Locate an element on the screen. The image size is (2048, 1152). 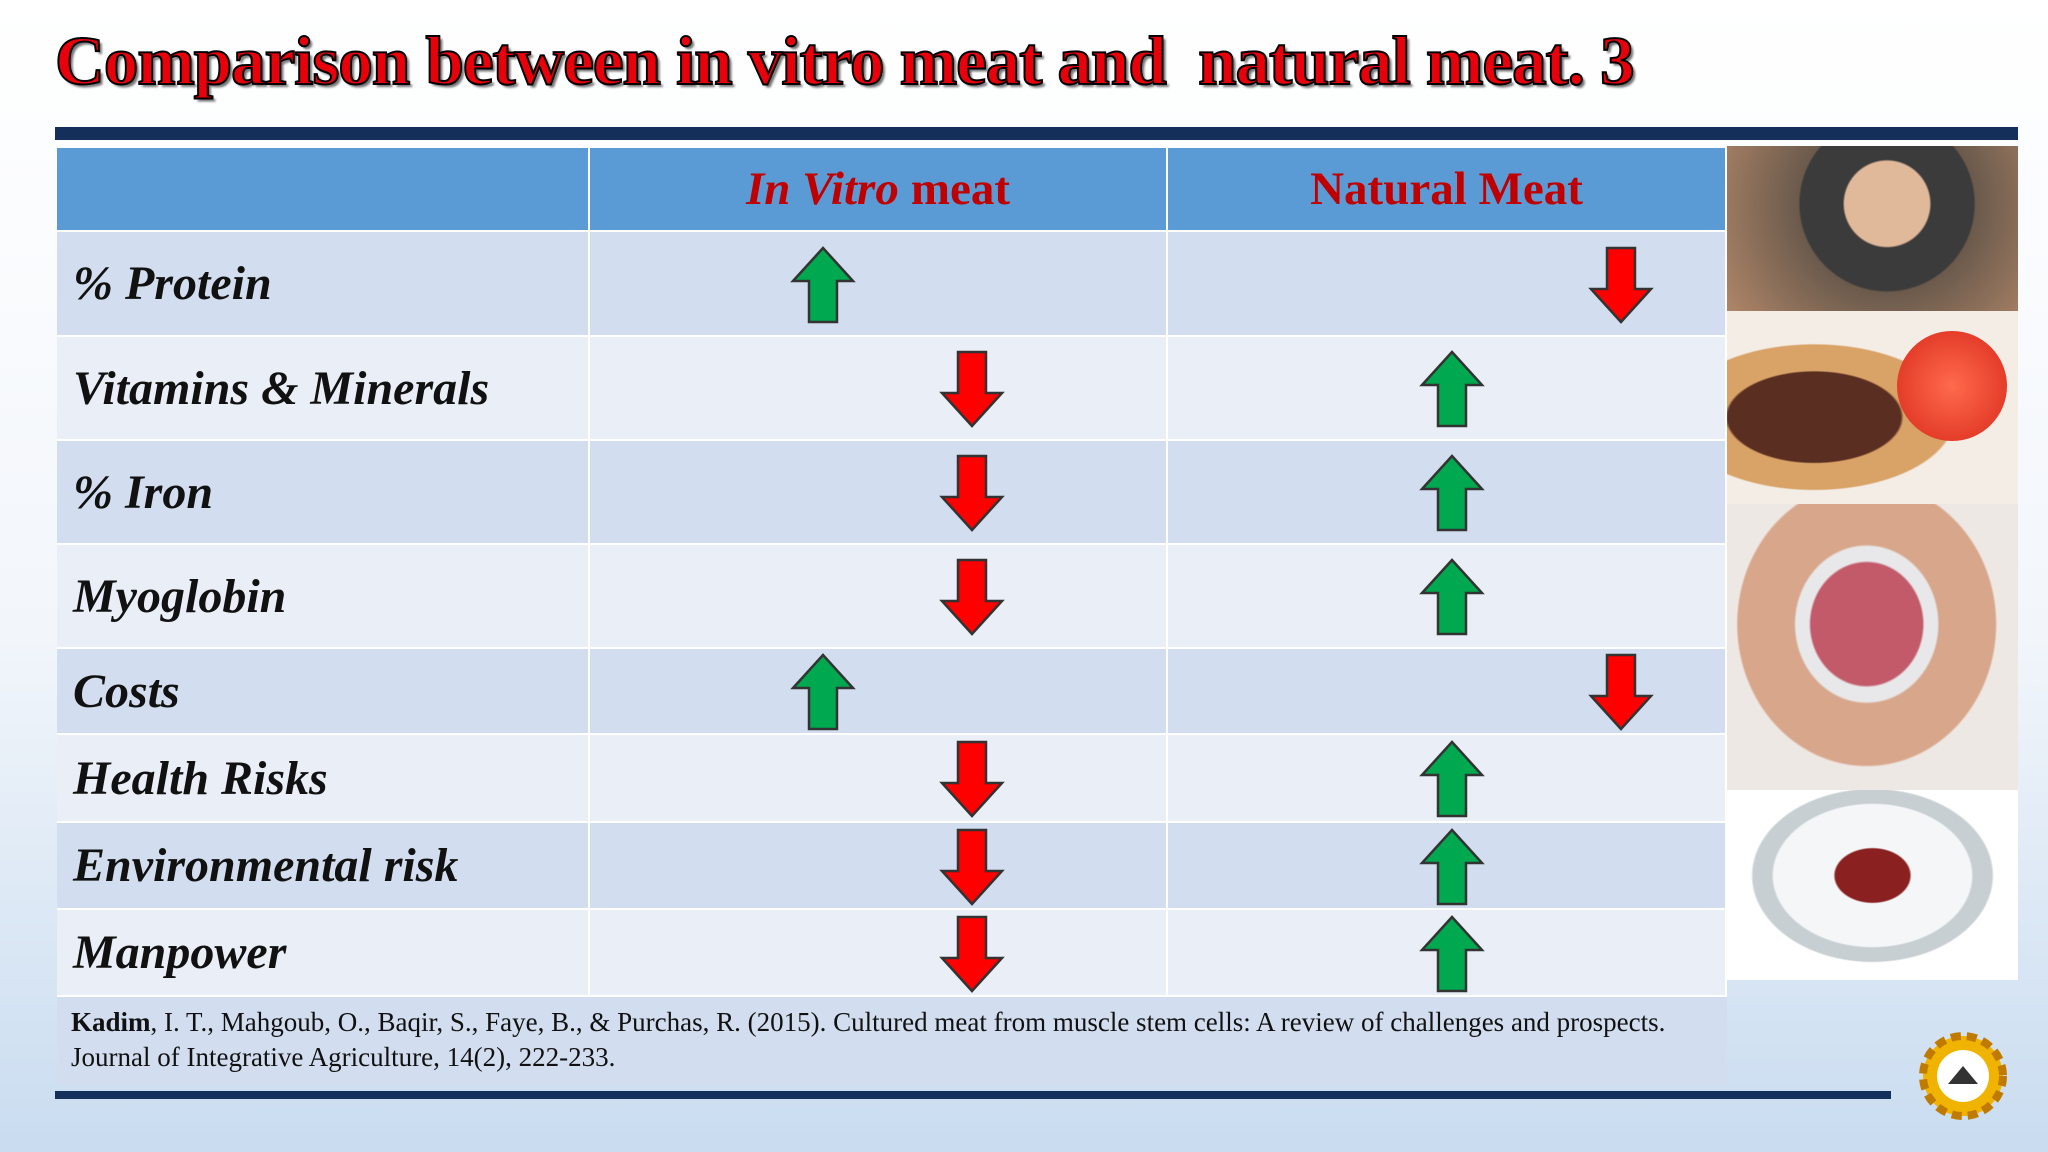
logo is located at coordinates (1963, 1076).